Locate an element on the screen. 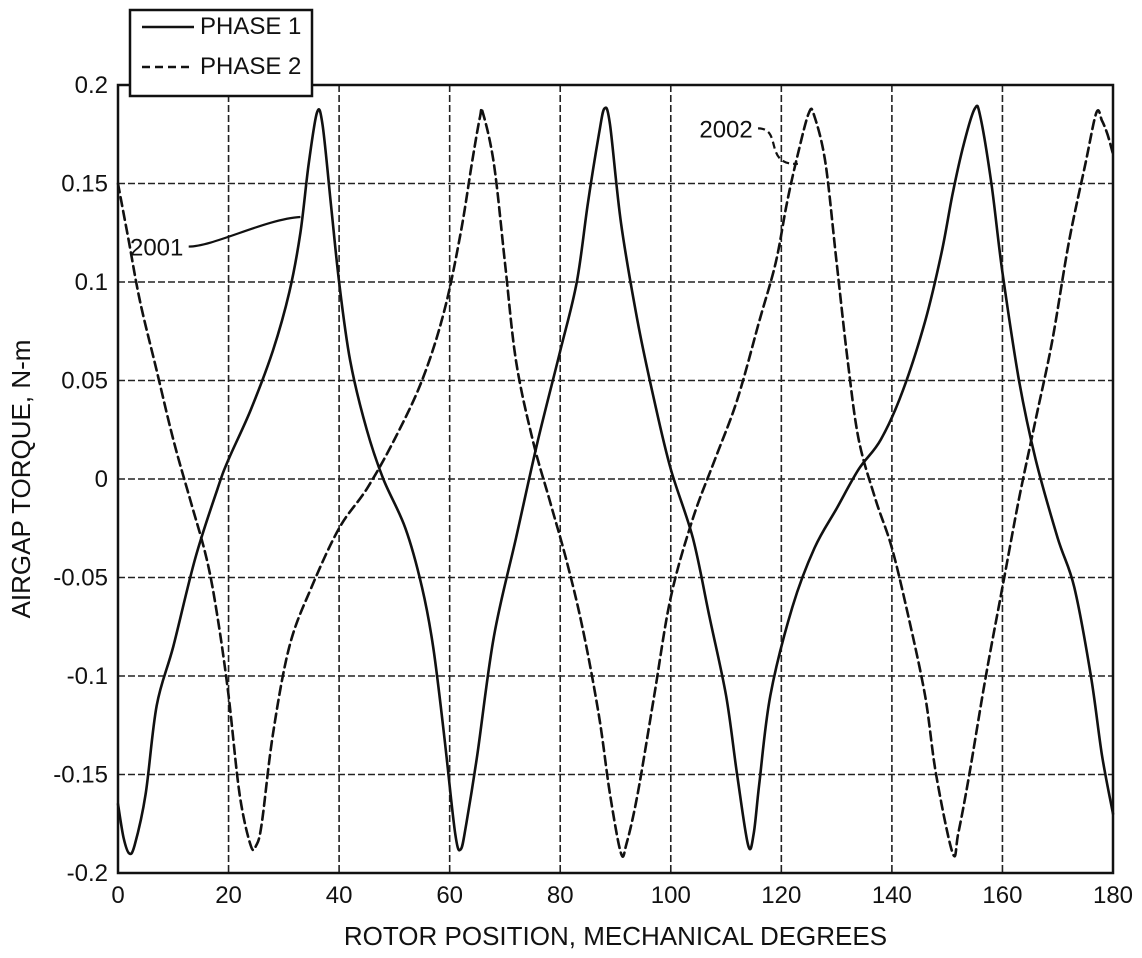  legend-entry-label: PHASE 1 is located at coordinates (250, 26).